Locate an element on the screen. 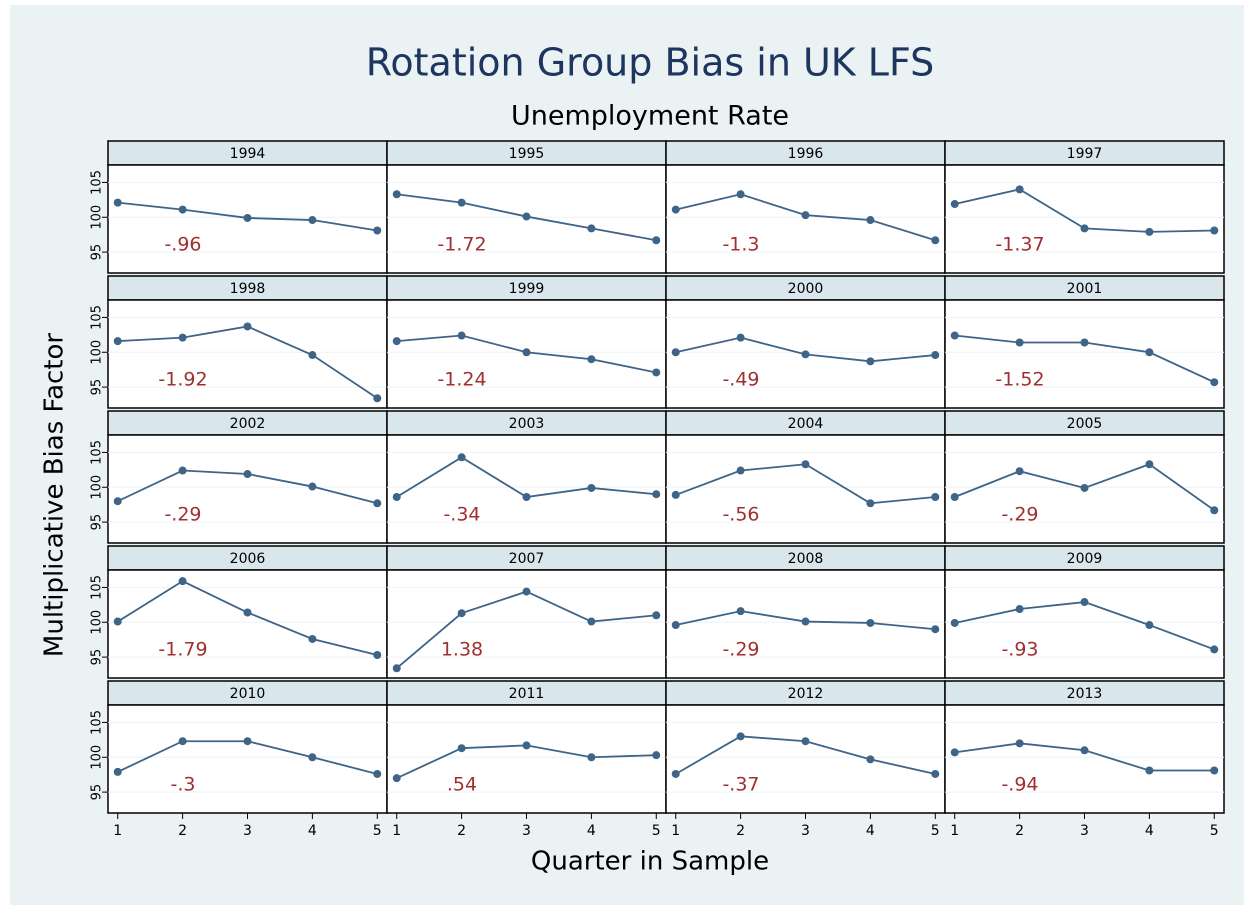 This screenshot has height=909, width=1254. panel-title: 2002 is located at coordinates (248, 424).